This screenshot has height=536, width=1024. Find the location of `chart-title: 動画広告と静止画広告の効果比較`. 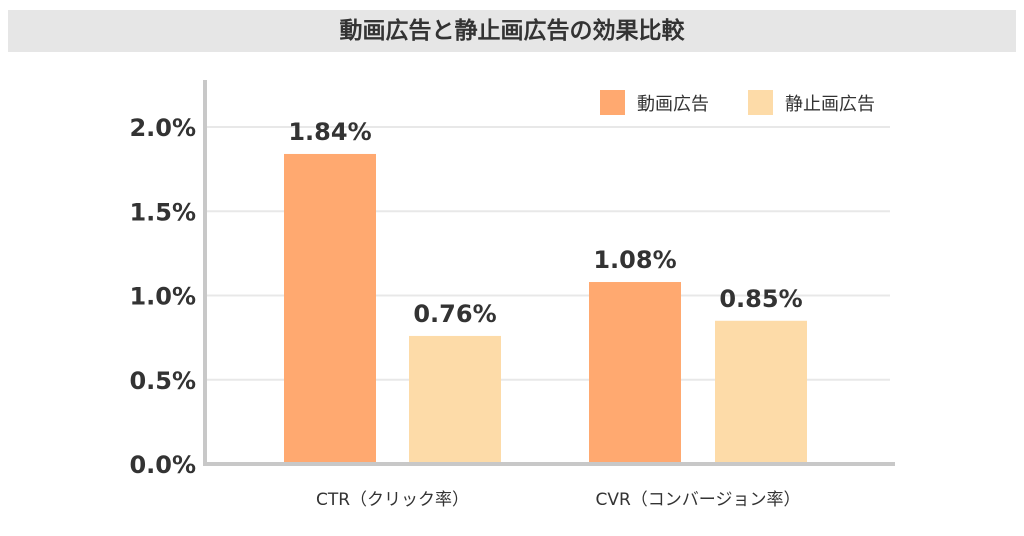

chart-title: 動画広告と静止画広告の効果比較 is located at coordinates (512, 31).